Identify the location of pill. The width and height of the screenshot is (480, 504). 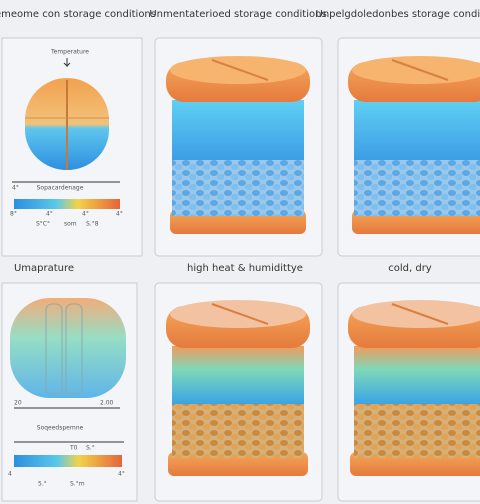
(68, 348).